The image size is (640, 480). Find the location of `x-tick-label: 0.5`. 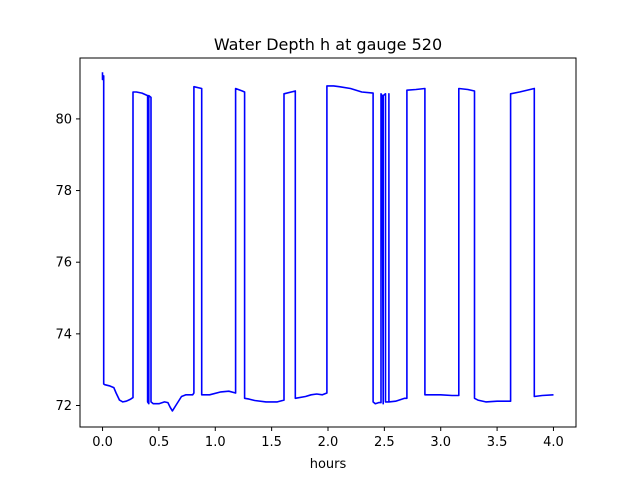

x-tick-label: 0.5 is located at coordinates (159, 442).